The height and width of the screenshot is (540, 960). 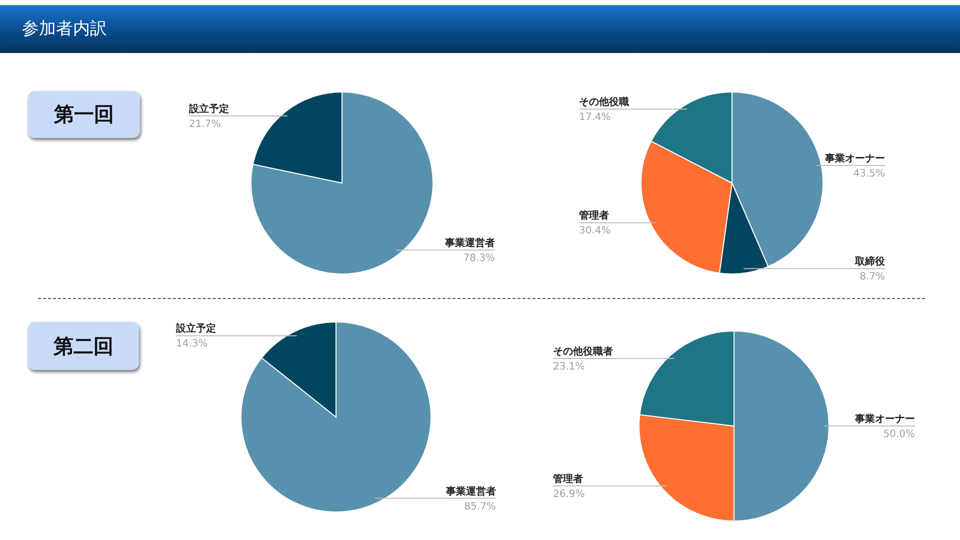 I want to click on data-label: 43.5%, so click(x=869, y=174).